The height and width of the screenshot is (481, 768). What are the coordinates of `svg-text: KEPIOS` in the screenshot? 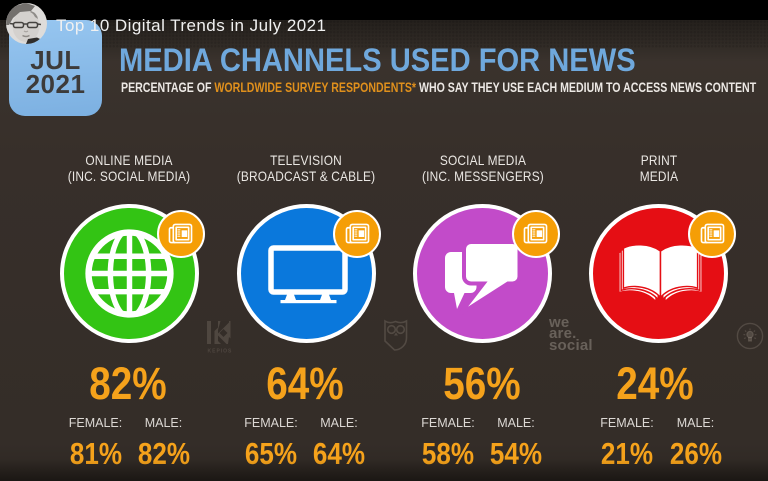 It's located at (220, 352).